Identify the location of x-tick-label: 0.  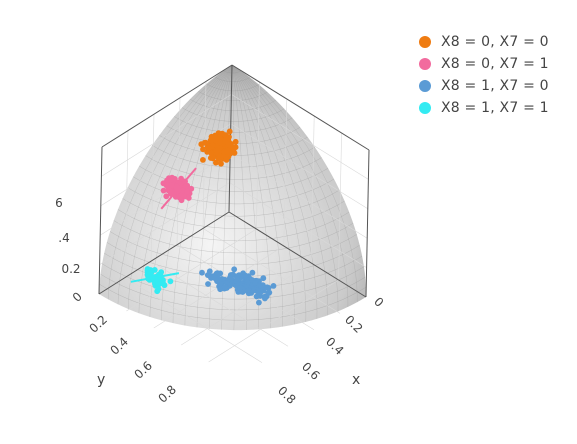
(378, 301).